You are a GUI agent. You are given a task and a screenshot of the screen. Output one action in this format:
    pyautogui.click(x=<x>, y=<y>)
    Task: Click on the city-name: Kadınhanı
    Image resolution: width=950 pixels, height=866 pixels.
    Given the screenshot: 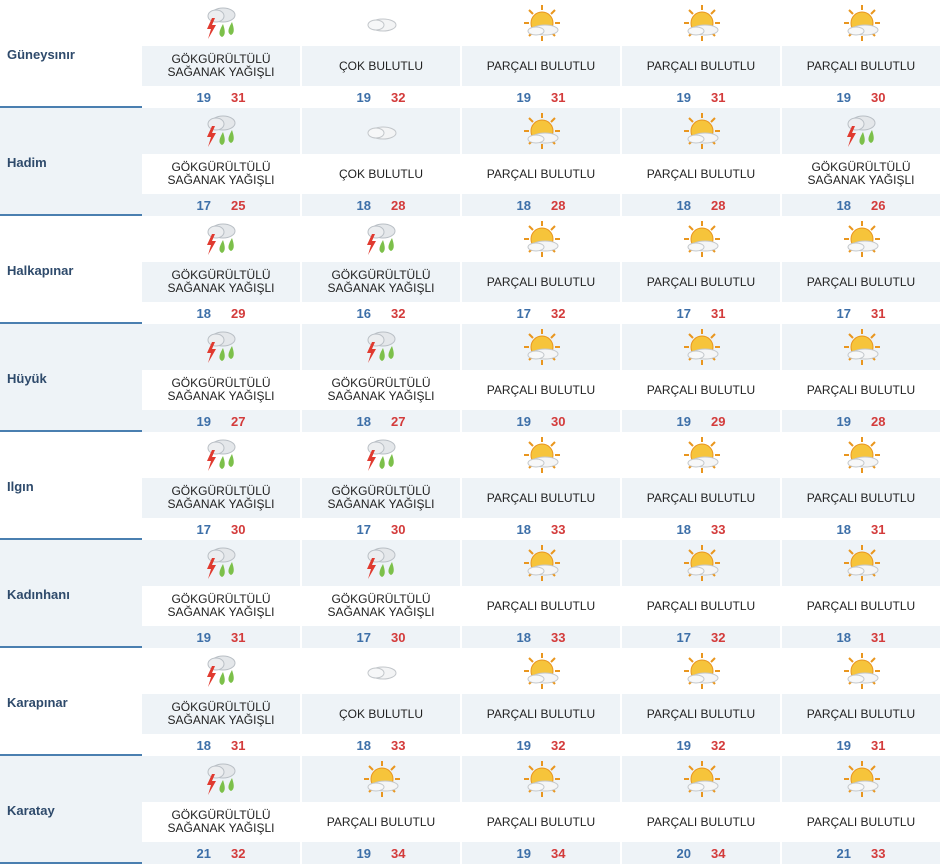 What is the action you would take?
    pyautogui.click(x=38, y=594)
    